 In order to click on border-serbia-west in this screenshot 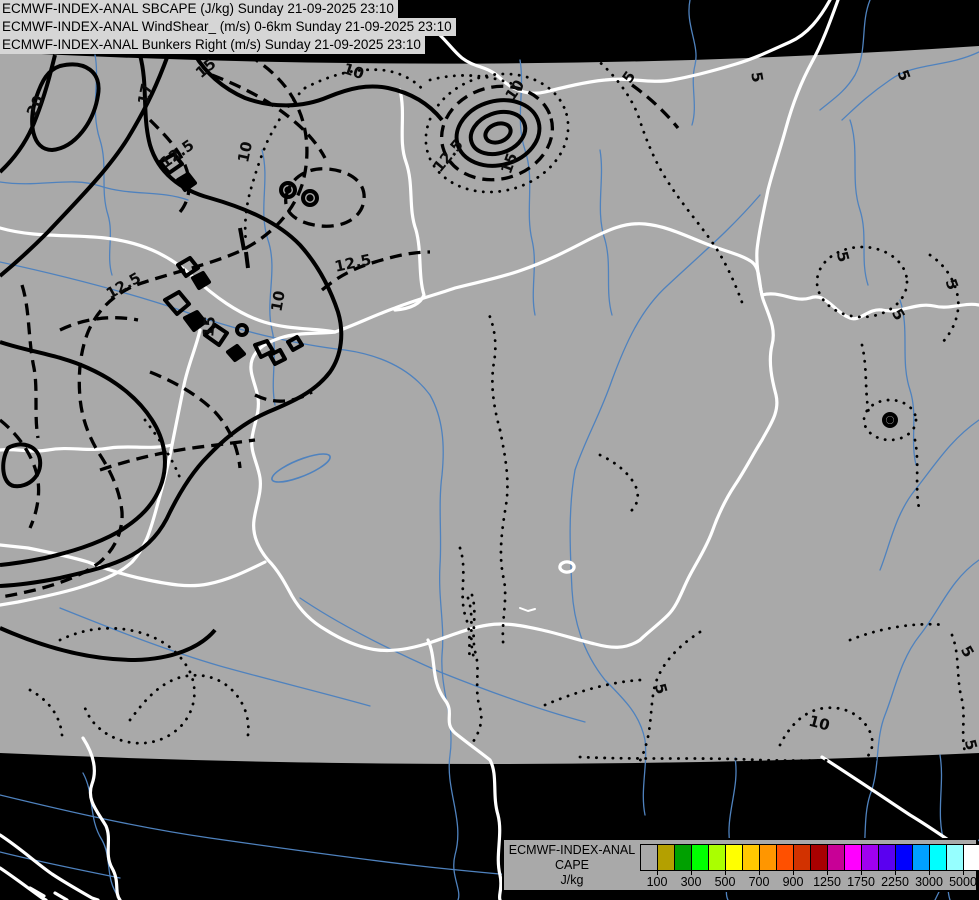, I will do `click(464, 769)`.